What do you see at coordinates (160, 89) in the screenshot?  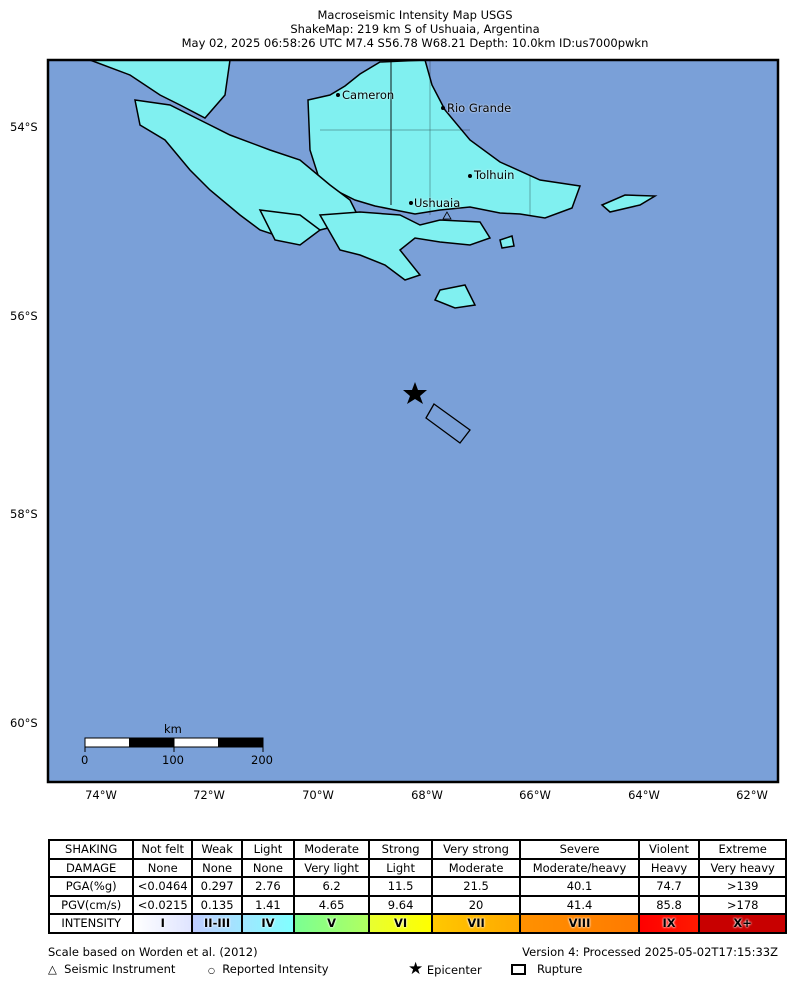 I see `brunswick` at bounding box center [160, 89].